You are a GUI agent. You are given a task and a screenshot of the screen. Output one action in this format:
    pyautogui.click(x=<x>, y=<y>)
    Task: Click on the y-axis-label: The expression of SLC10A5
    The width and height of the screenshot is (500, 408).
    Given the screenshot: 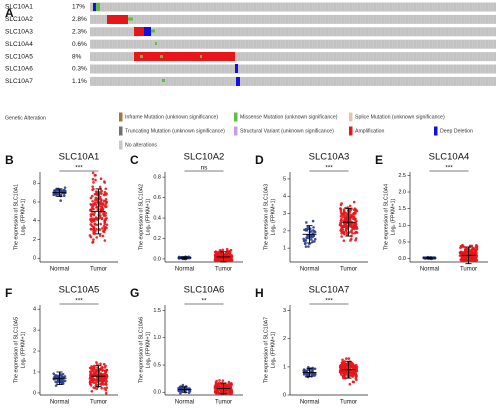 What is the action you would take?
    pyautogui.click(x=16, y=350)
    